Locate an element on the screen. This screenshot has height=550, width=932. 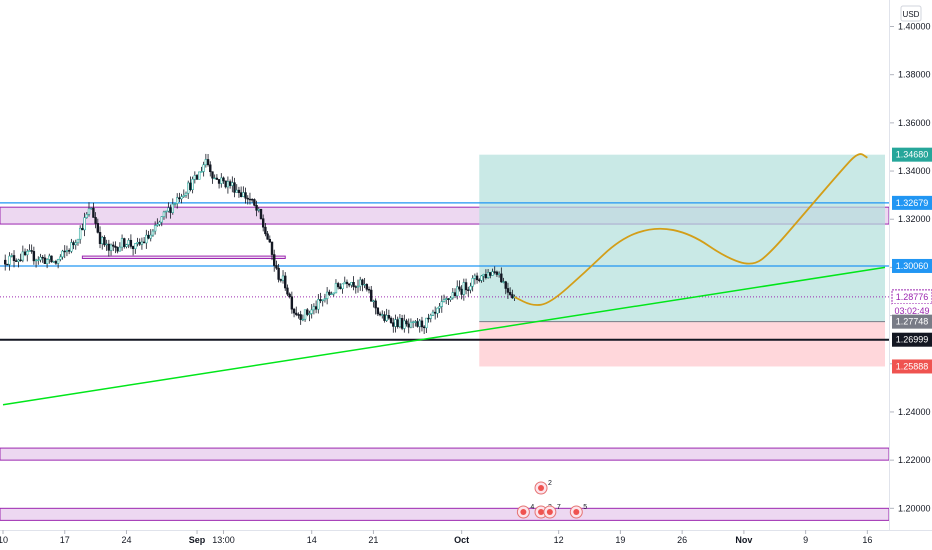
event-flag-dot is located at coordinates (541, 488).